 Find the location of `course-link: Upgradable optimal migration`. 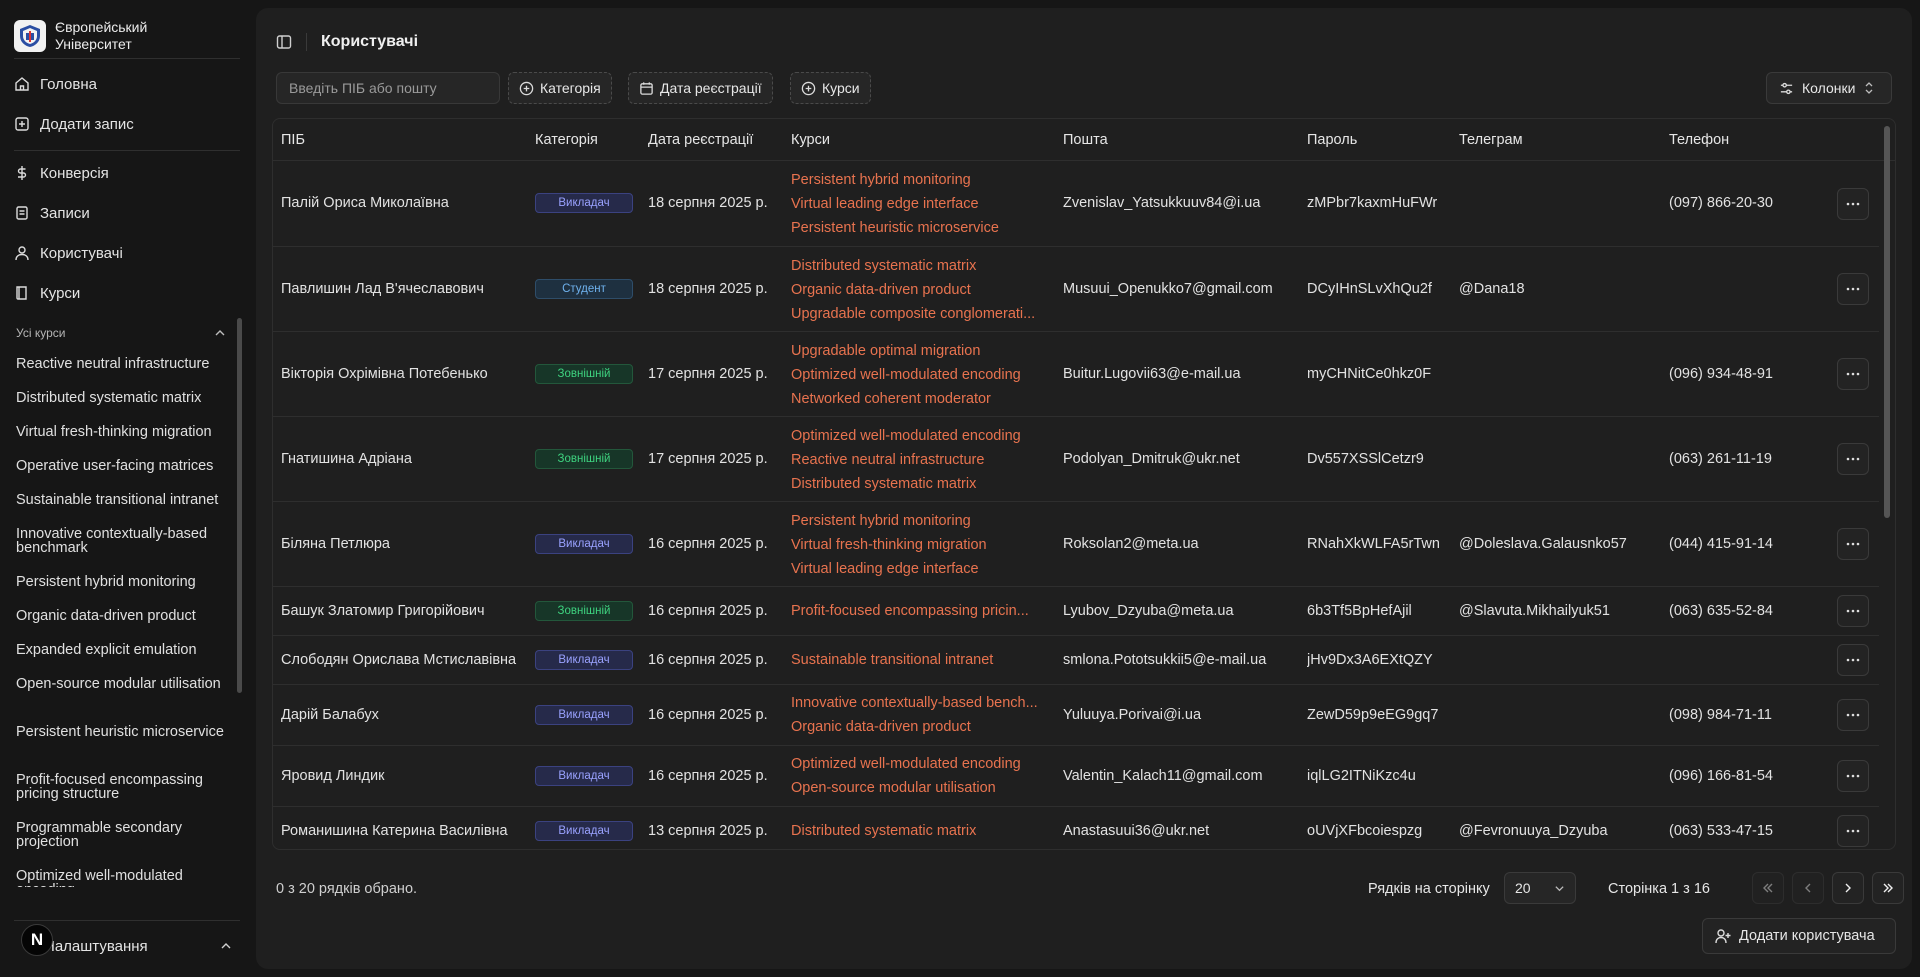

course-link: Upgradable optimal migration is located at coordinates (886, 351).